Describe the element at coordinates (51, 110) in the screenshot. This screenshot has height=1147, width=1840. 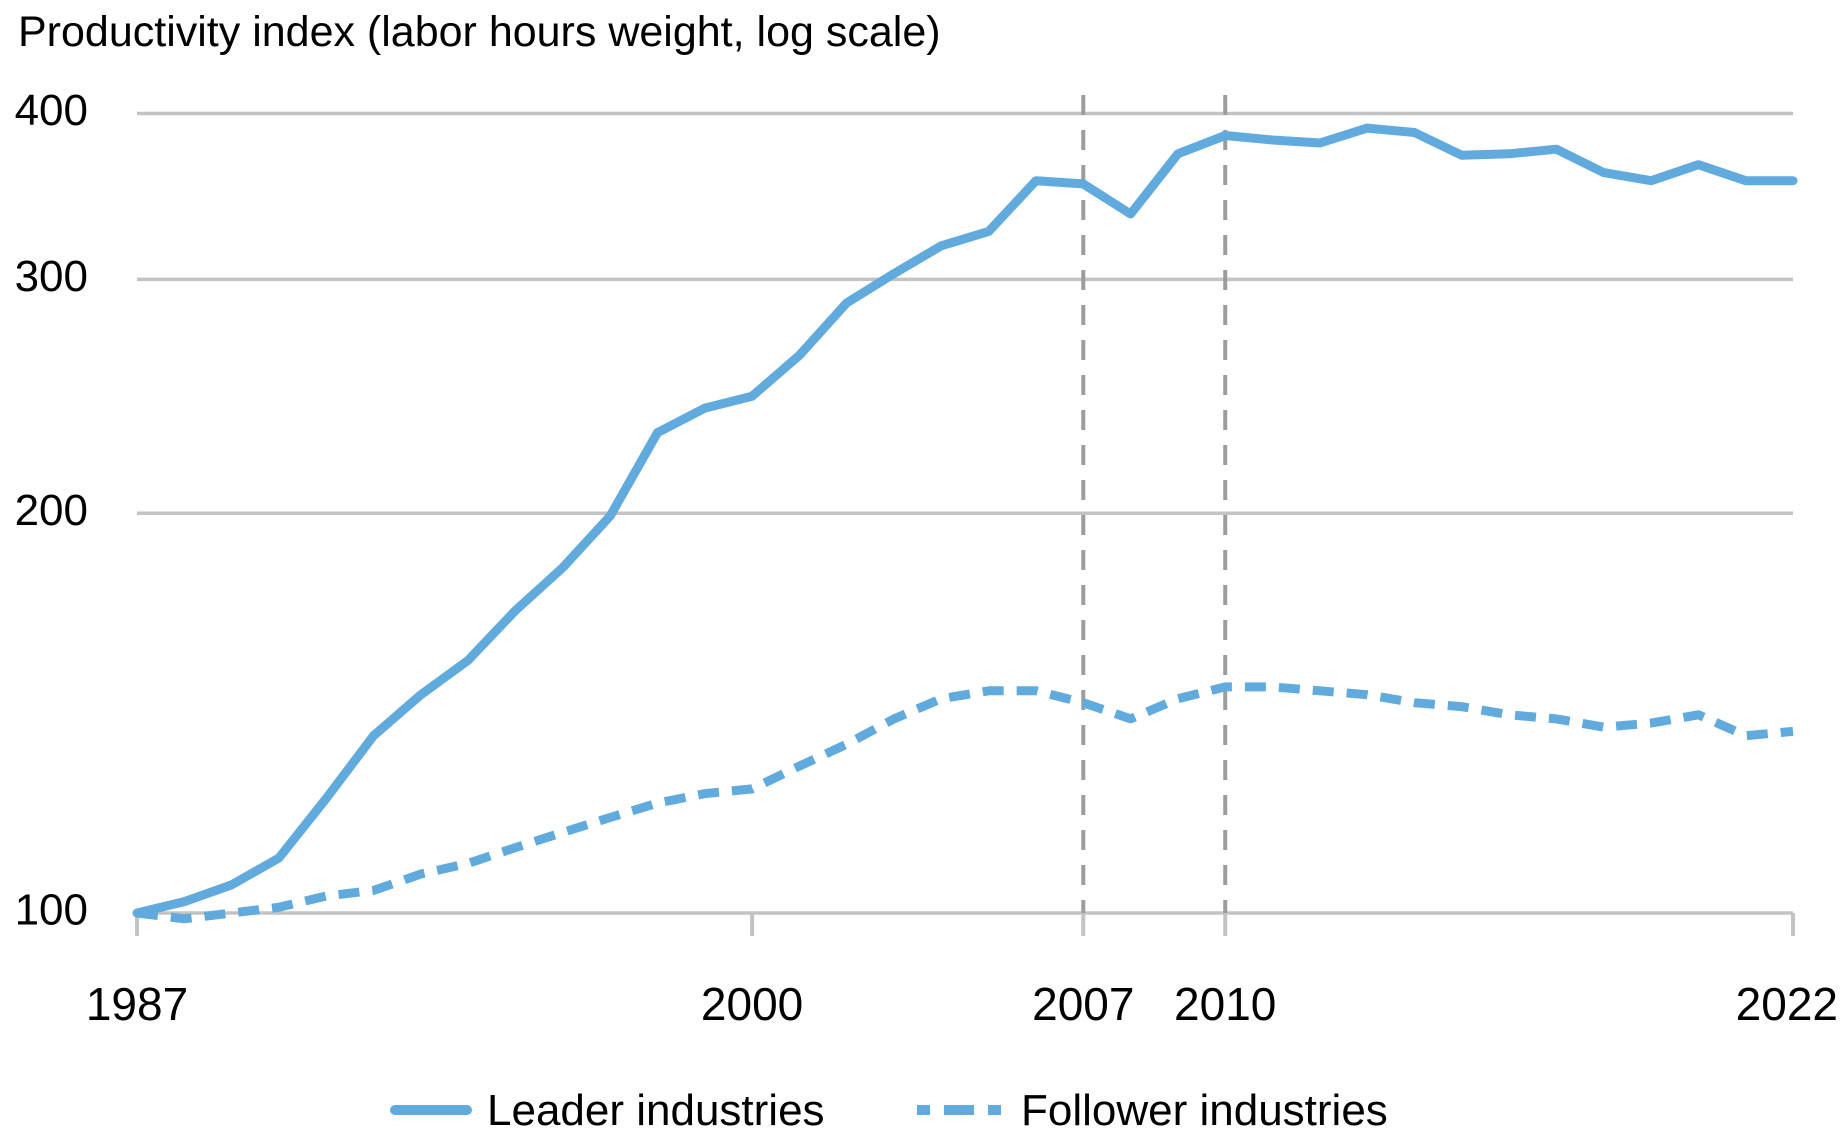
I see `y-axis-label-400: 400` at that location.